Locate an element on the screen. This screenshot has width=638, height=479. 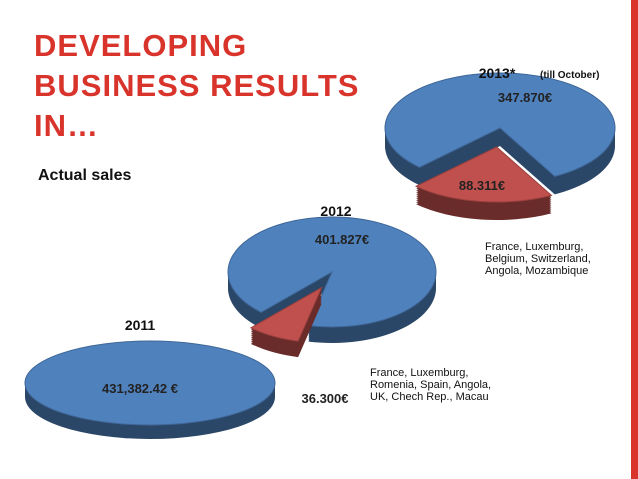
chart-note: (till October) is located at coordinates (569, 75).